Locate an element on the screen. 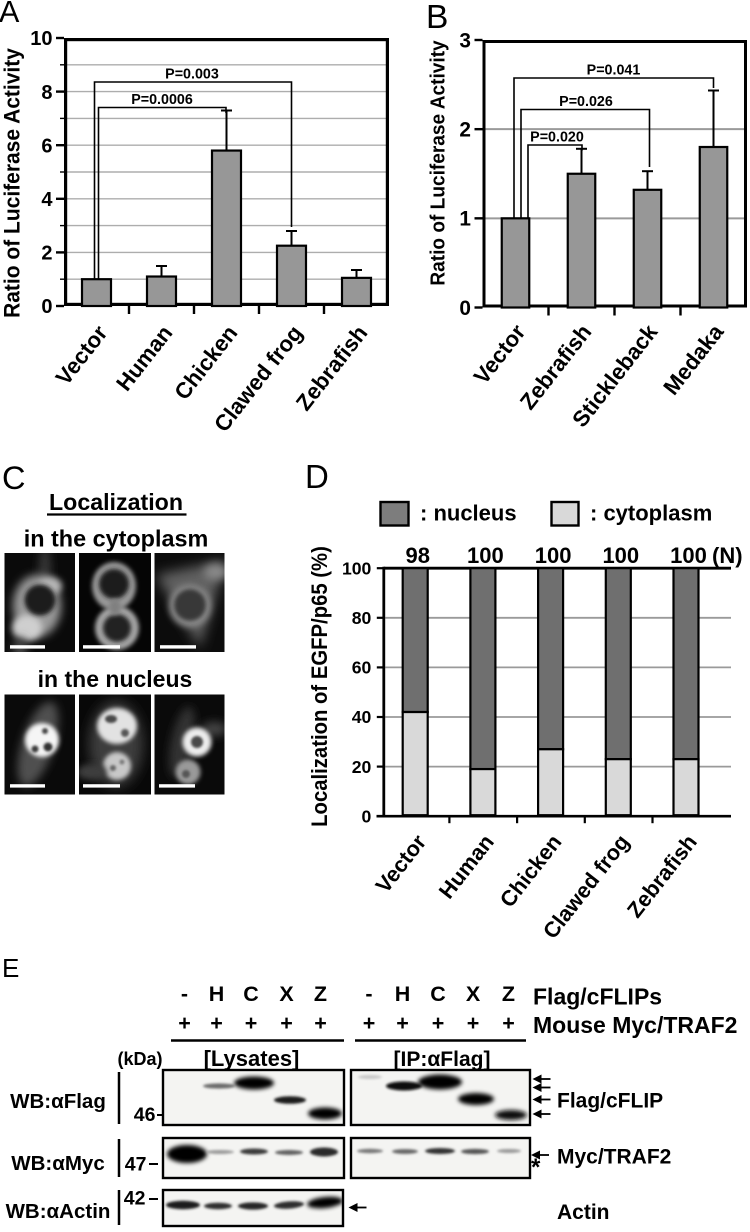  svg-text: 40 is located at coordinates (362, 717).